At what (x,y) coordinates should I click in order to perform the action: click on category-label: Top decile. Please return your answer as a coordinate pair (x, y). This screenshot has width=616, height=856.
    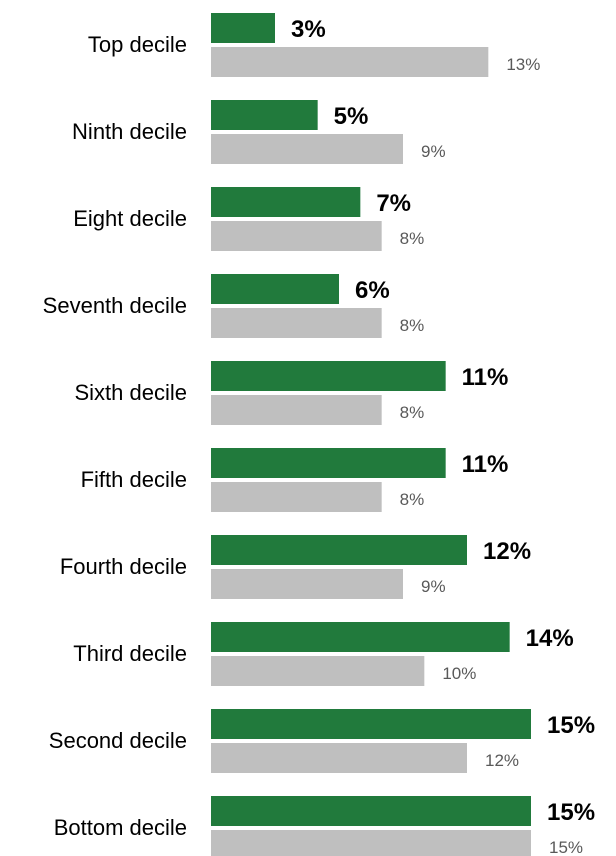
    Looking at the image, I should click on (137, 44).